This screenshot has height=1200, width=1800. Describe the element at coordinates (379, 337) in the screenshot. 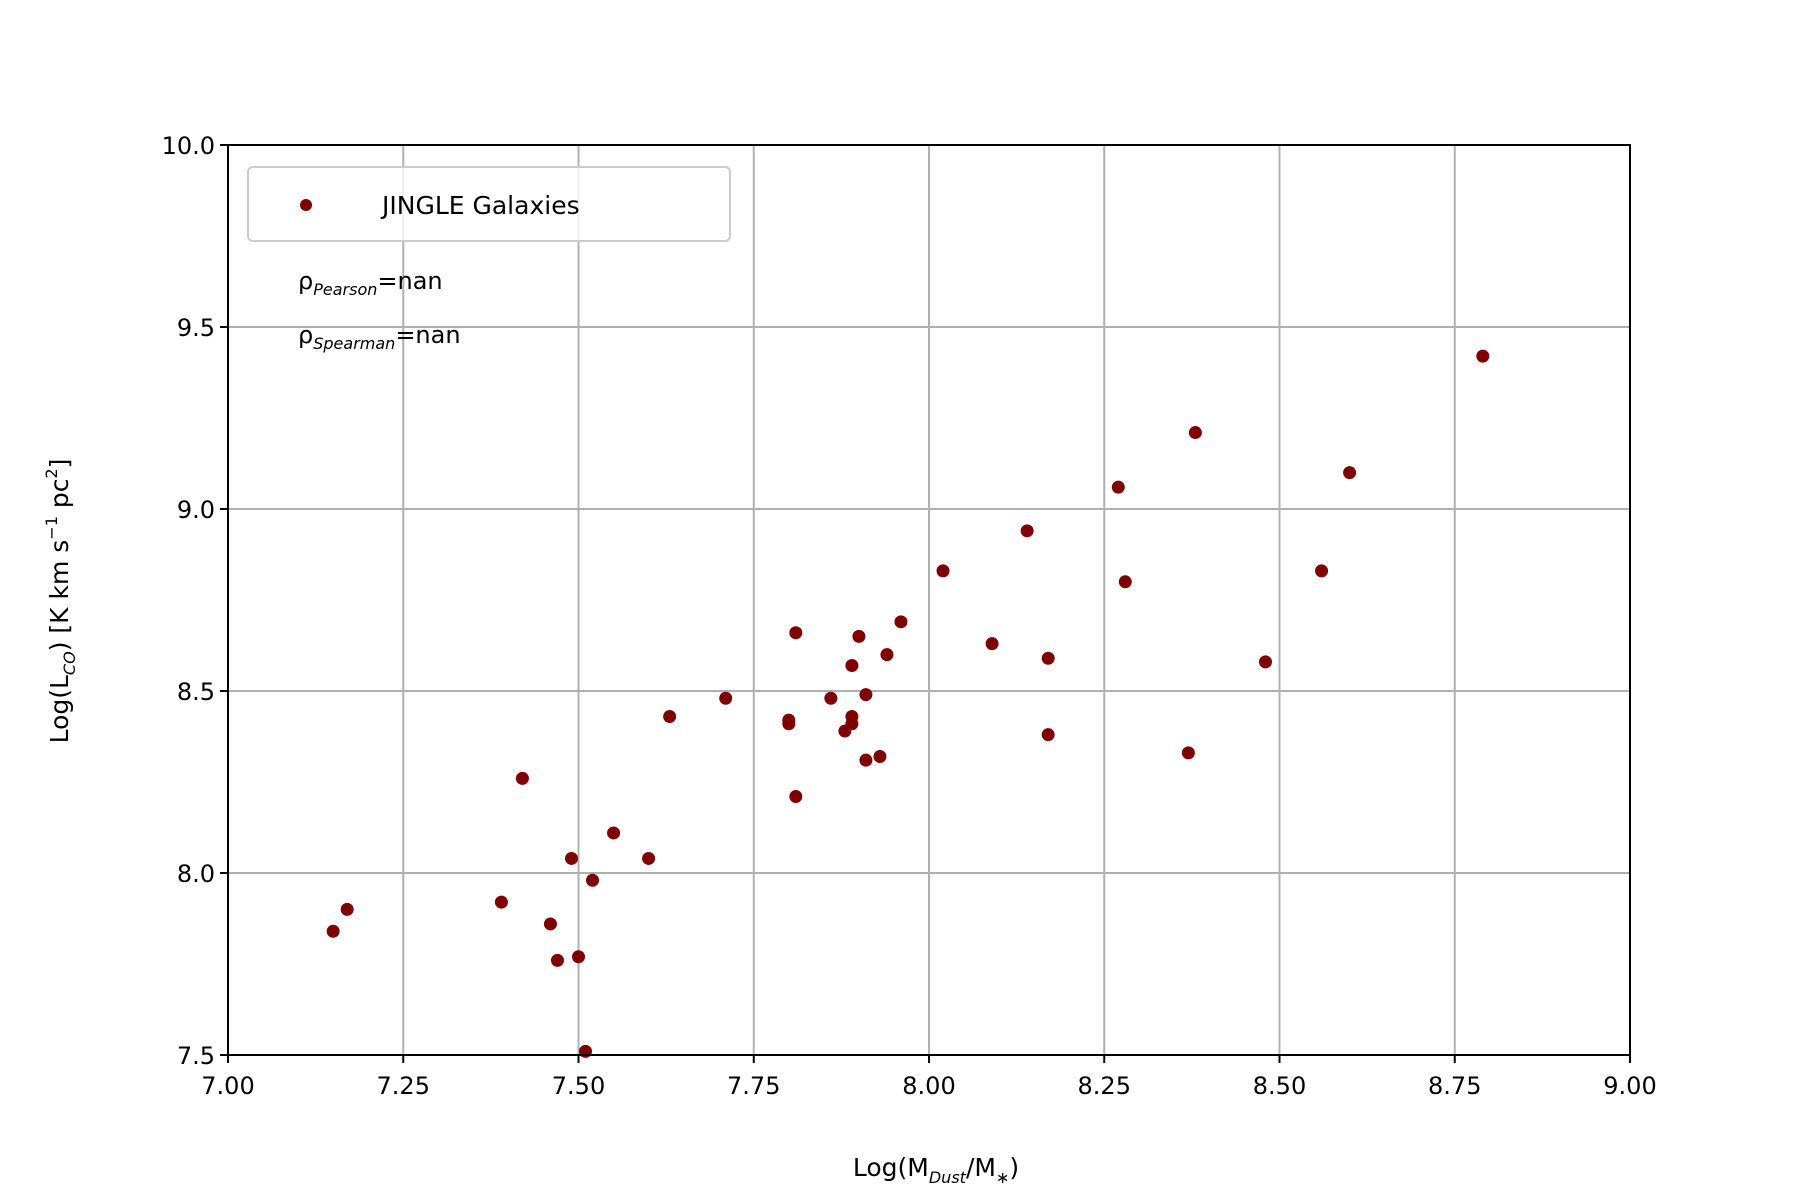

I see `spearman-annotation: ρSpearman=nan` at that location.